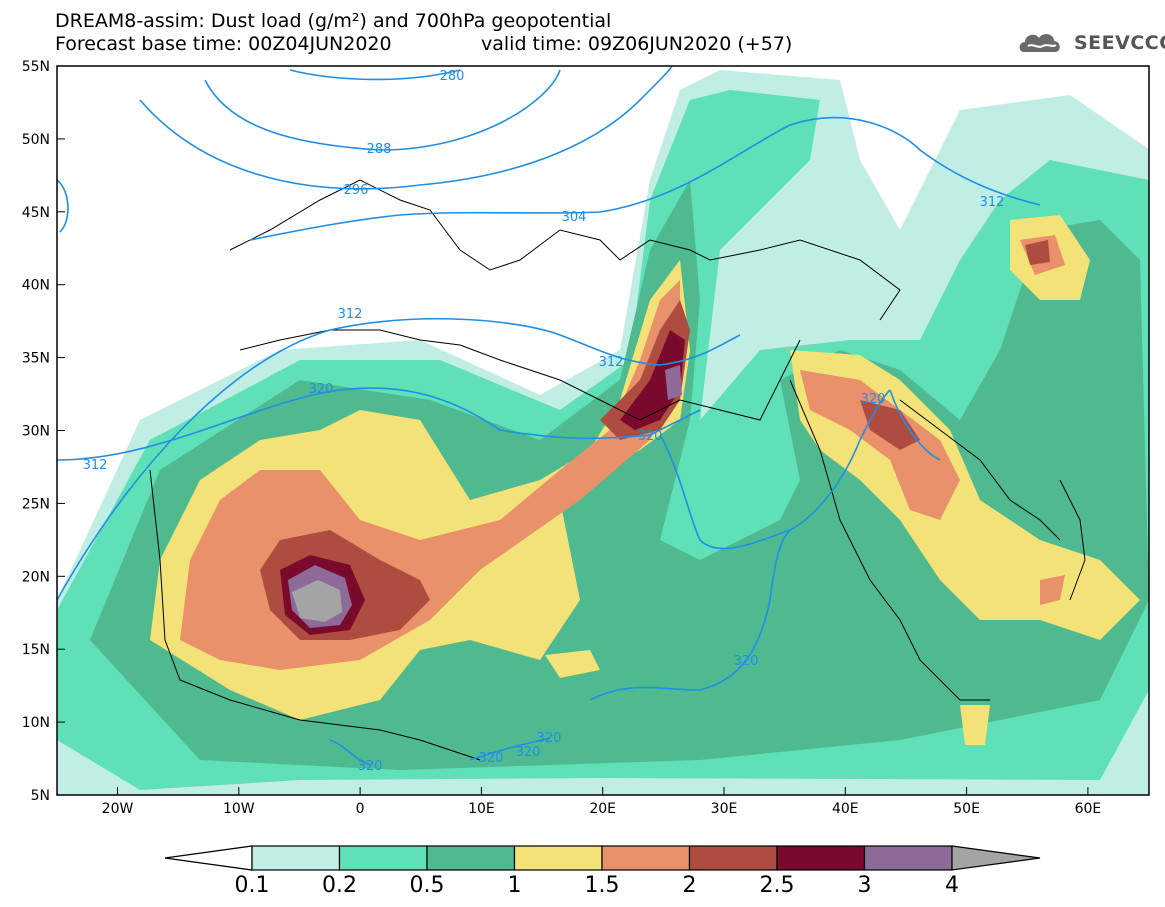 The height and width of the screenshot is (907, 1165). I want to click on colorbar-label: 4, so click(952, 885).